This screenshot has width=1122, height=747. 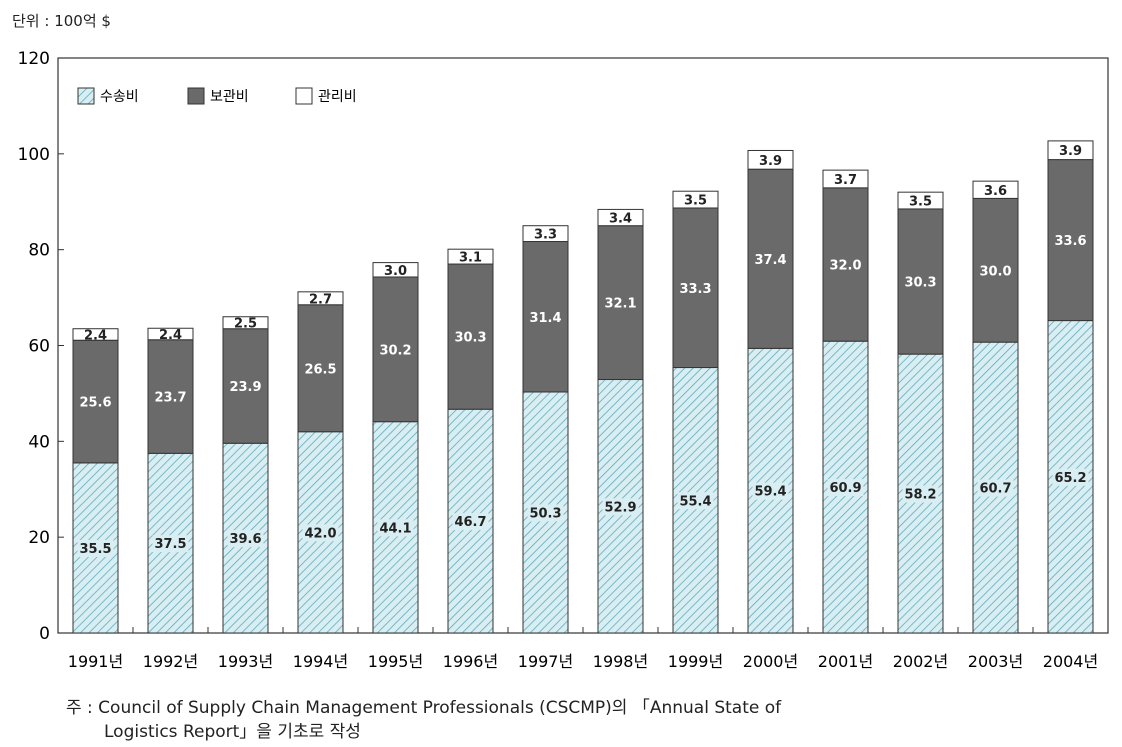 I want to click on value-label-admin: 3.0, so click(x=395, y=271).